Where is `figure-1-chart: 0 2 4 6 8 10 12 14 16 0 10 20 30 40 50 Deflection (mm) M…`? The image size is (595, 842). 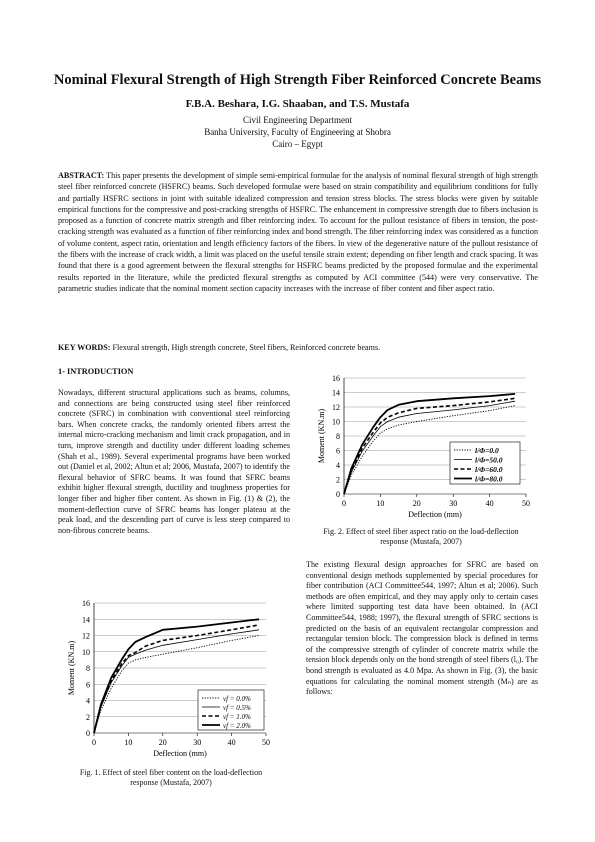 figure-1-chart: 0 2 4 6 8 10 12 14 16 0 10 20 30 40 50 Deflection (mm) M… is located at coordinates (168, 678).